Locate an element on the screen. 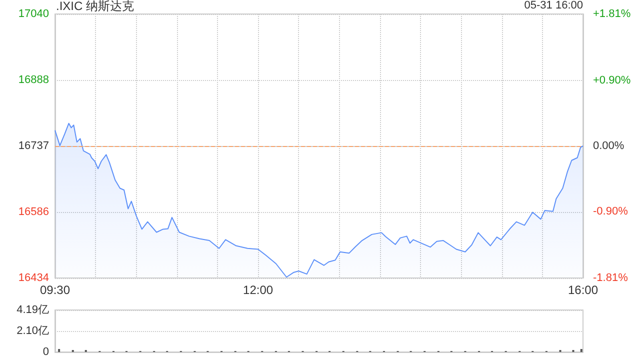 The height and width of the screenshot is (360, 640). y-tick-label: 4.19亿 is located at coordinates (32, 310).